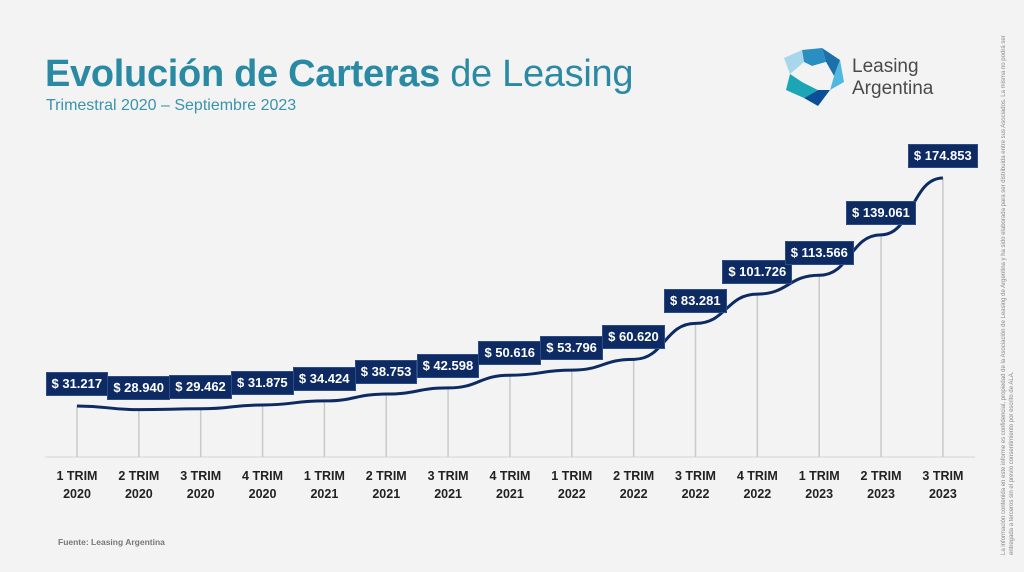  What do you see at coordinates (696, 485) in the screenshot?
I see `x-axis-label: 3 TRIM 2022` at bounding box center [696, 485].